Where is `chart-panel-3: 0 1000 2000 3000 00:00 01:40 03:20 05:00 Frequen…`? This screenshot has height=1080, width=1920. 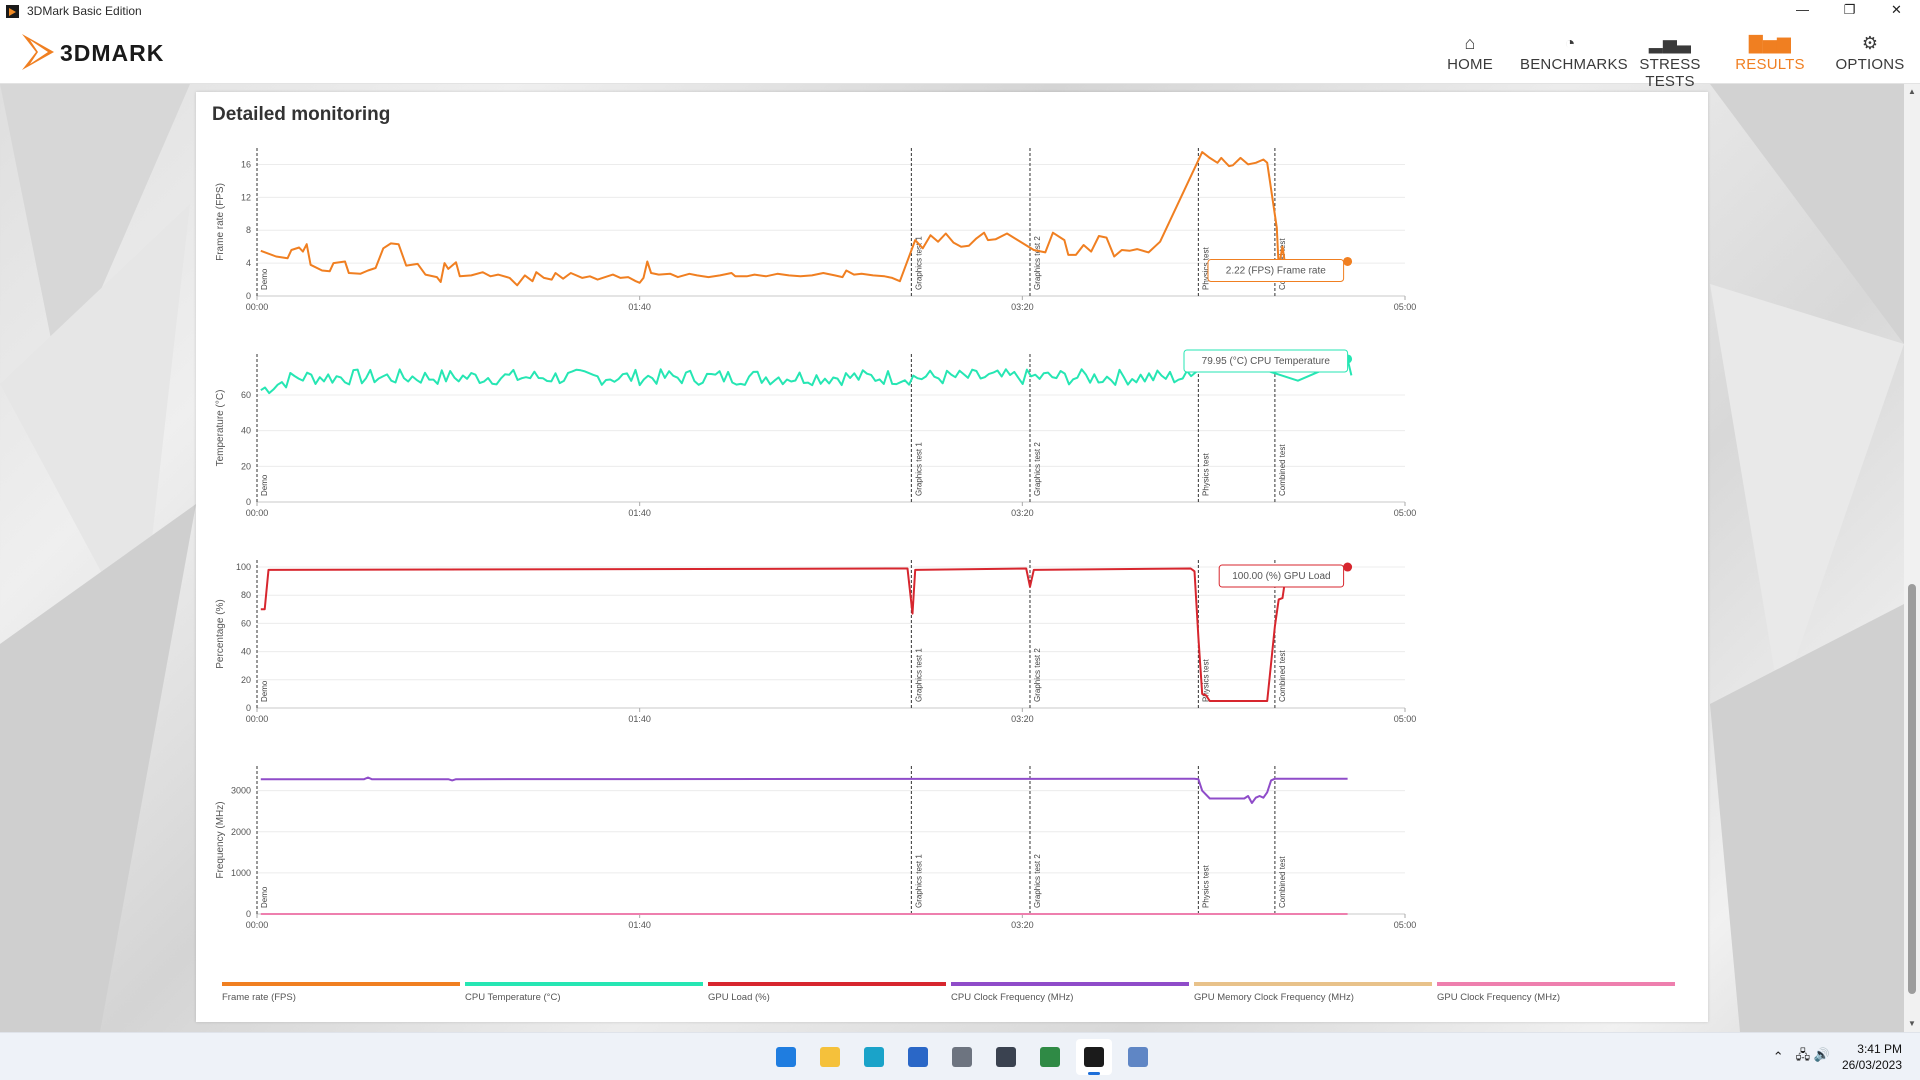
chart-panel-3: 0 1000 2000 3000 00:00 01:40 03:20 05:00 Frequen… is located at coordinates (815, 848).